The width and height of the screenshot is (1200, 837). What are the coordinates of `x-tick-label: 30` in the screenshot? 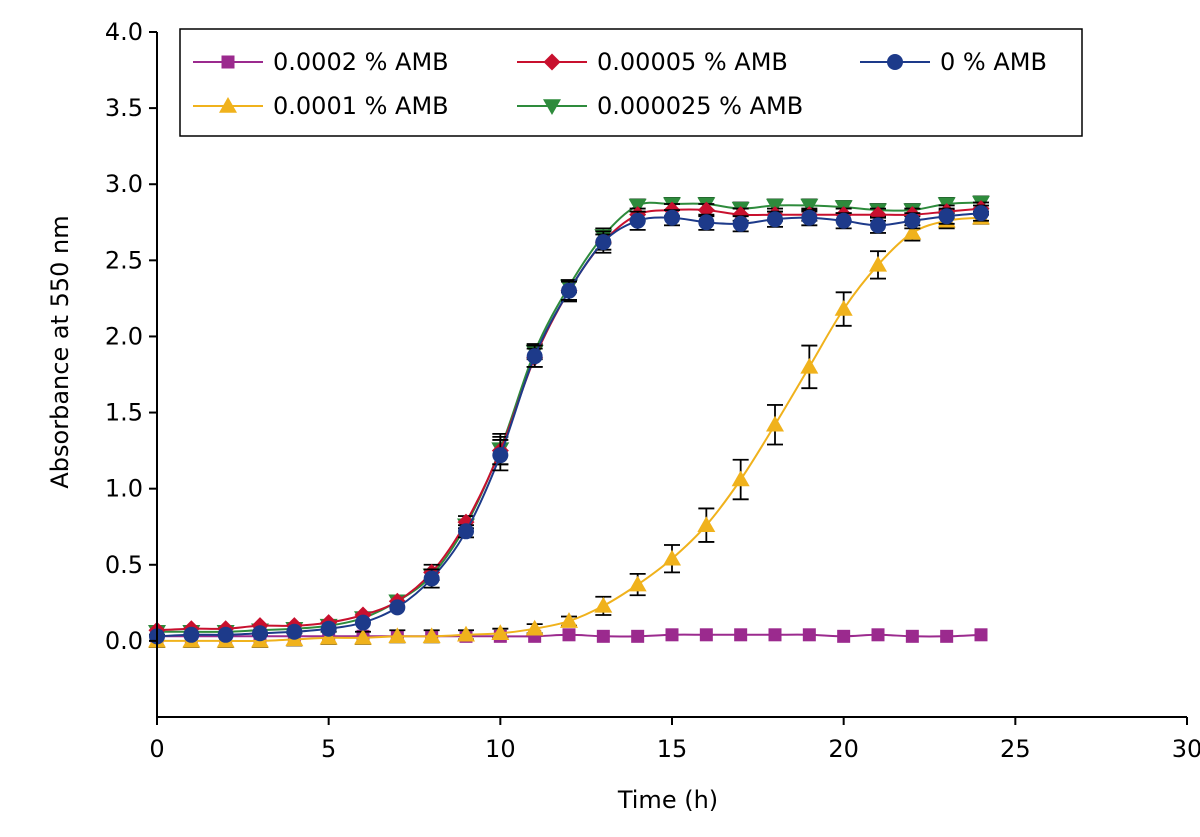 It's located at (1186, 749).